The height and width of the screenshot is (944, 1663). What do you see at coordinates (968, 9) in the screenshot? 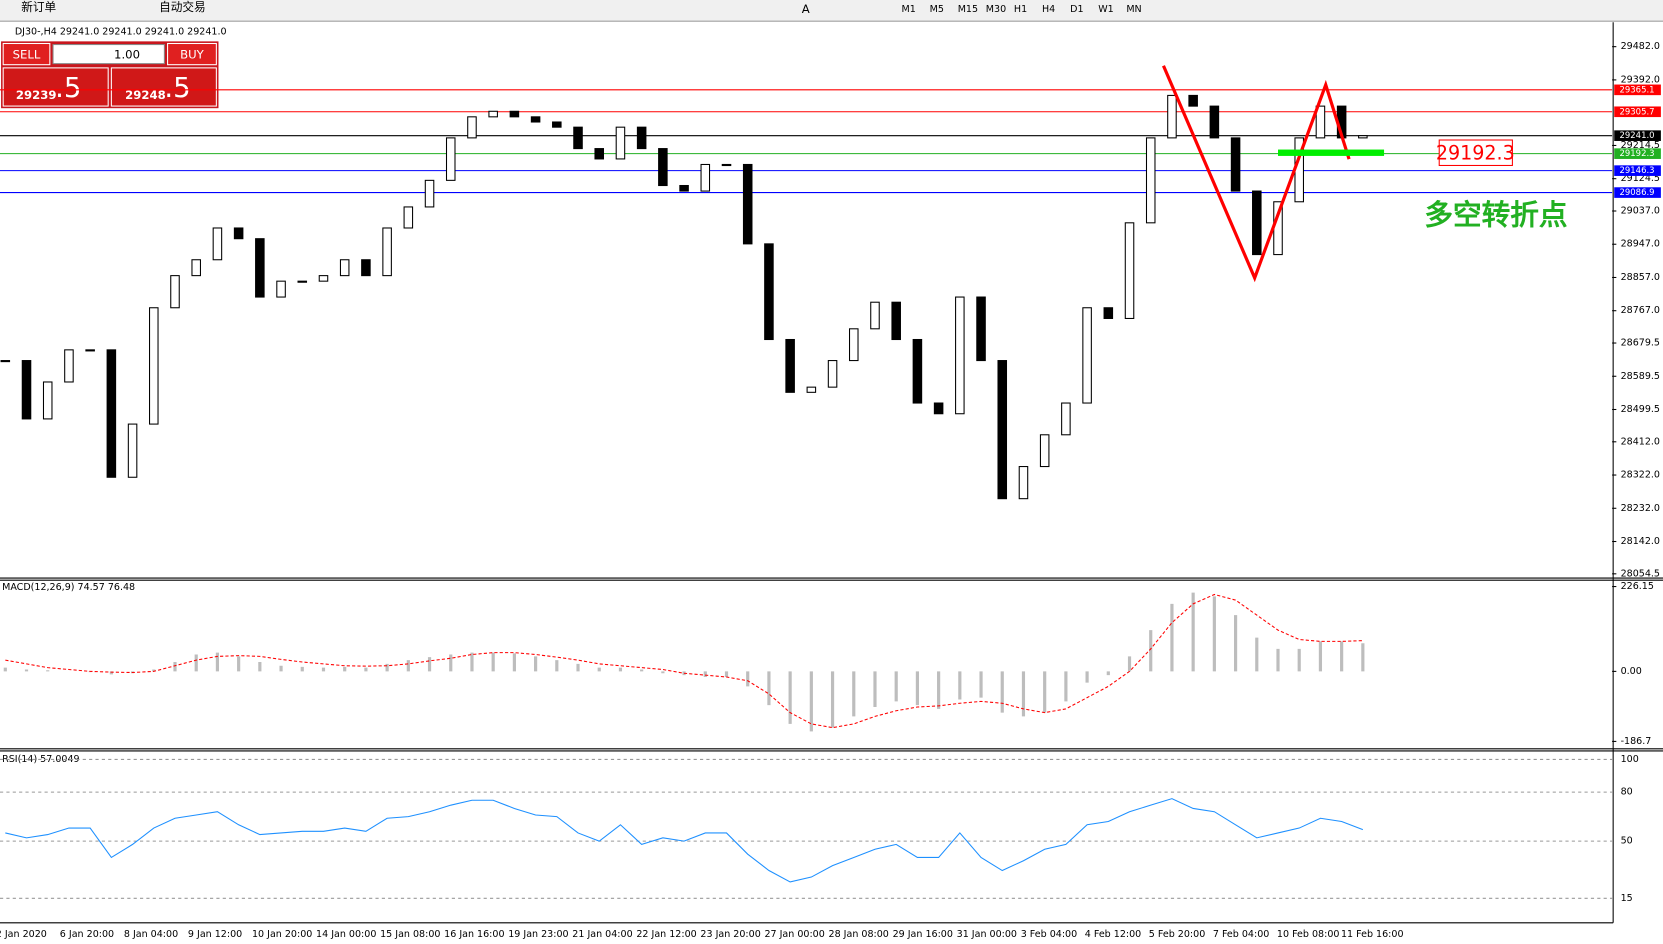
I see `timeframe-button: M15` at bounding box center [968, 9].